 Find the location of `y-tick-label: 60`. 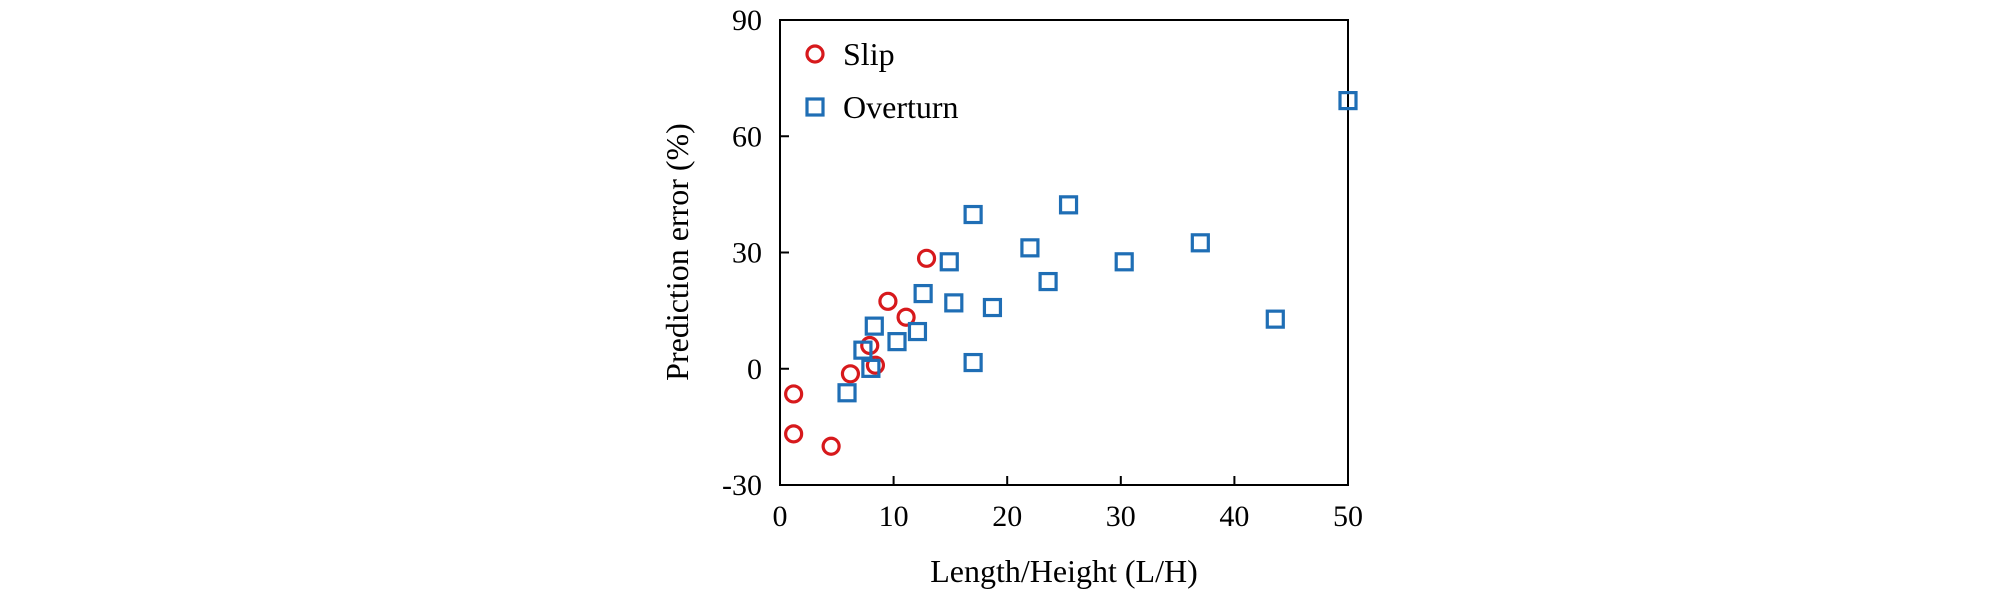

y-tick-label: 60 is located at coordinates (747, 136).